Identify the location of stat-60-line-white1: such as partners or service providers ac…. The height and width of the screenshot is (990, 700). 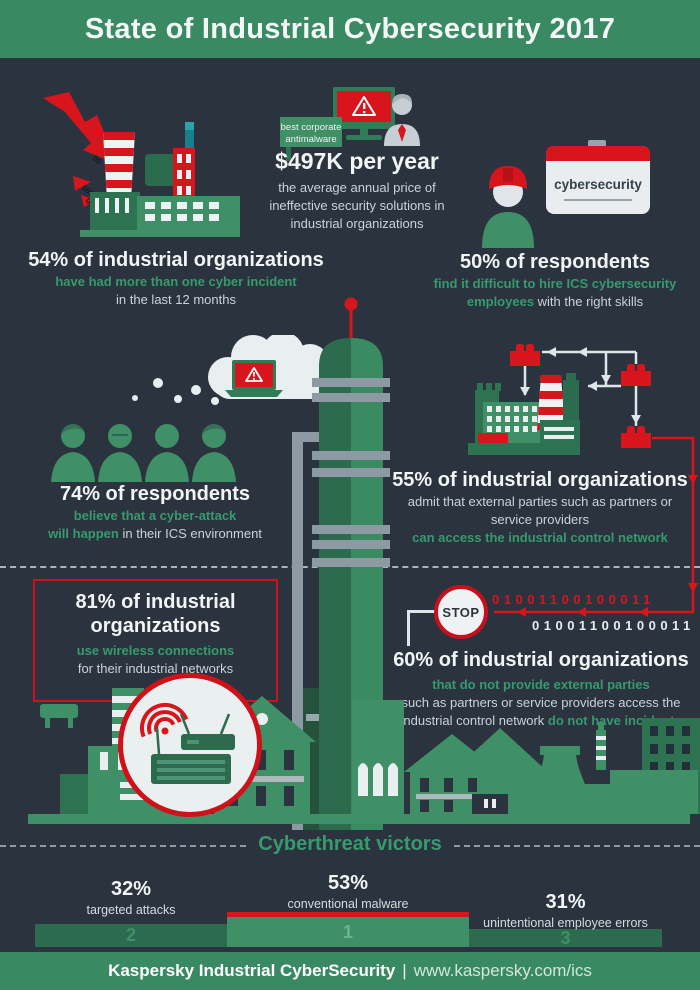
(541, 703).